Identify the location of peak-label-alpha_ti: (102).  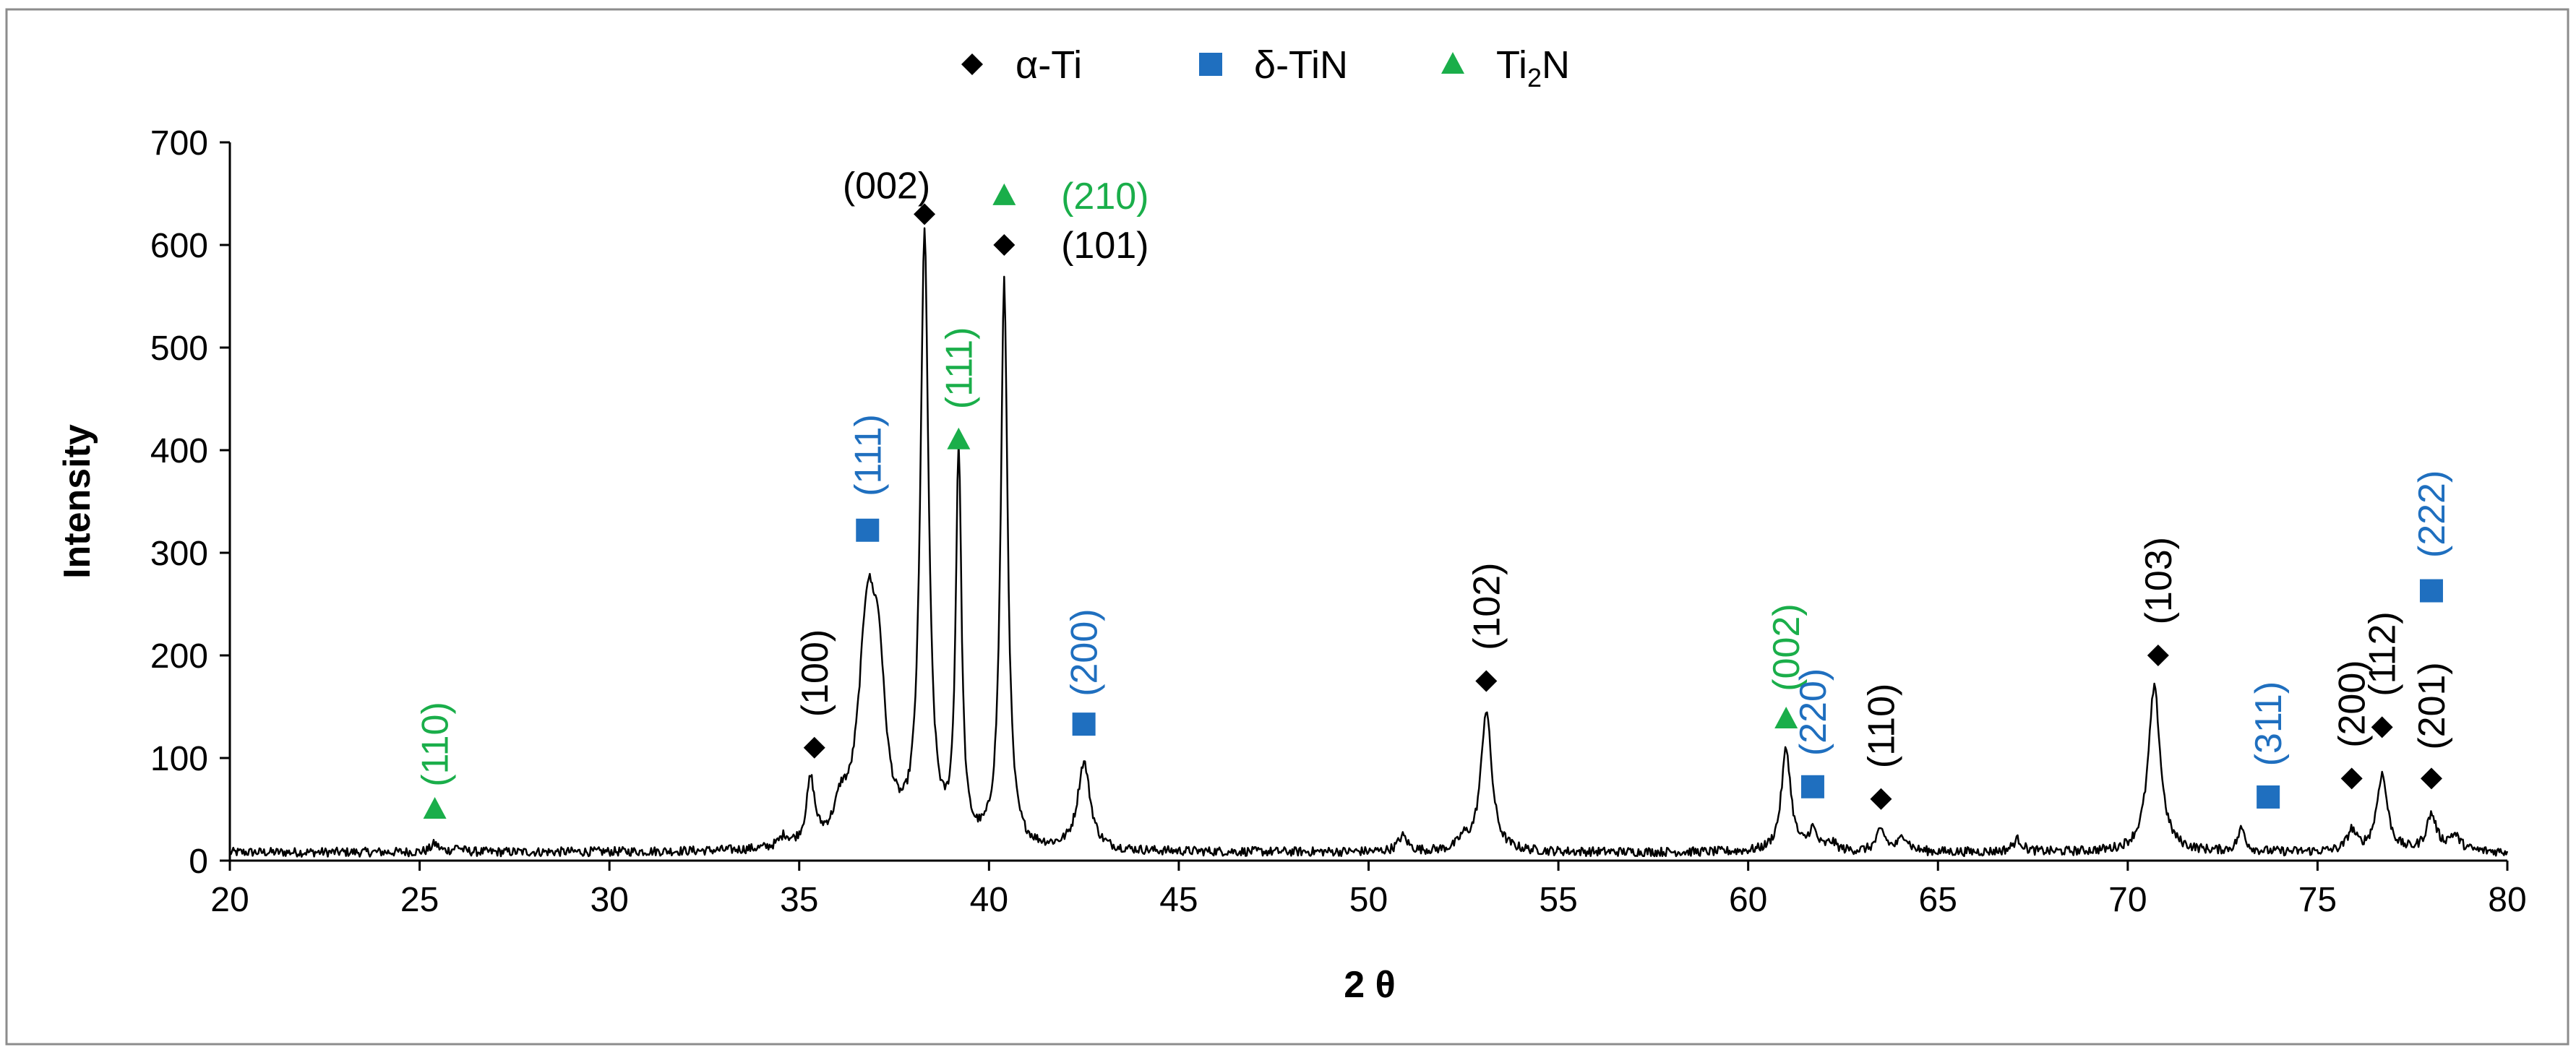
(1487, 606).